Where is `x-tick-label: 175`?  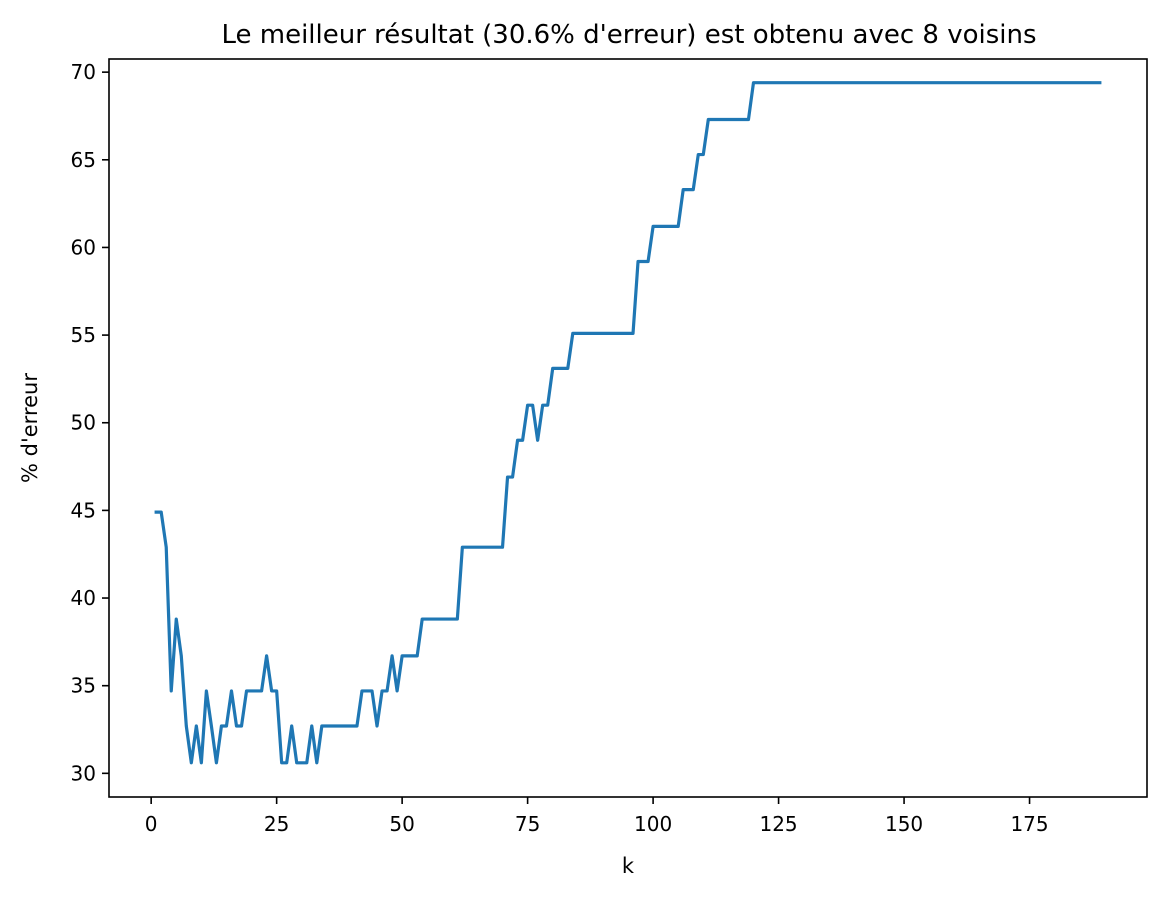 x-tick-label: 175 is located at coordinates (1029, 824).